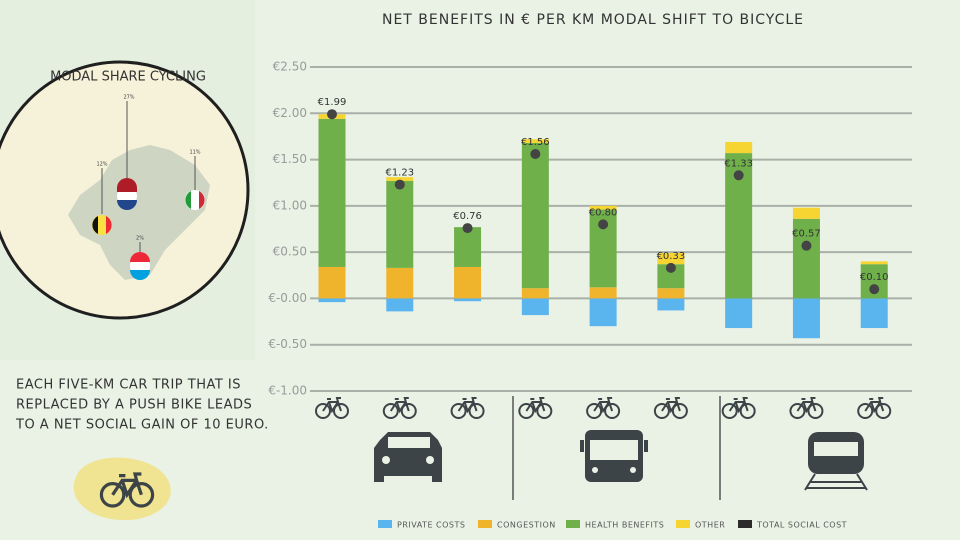 Image resolution: width=960 pixels, height=540 pixels. Describe the element at coordinates (603, 212) in the screenshot. I see `value-label: €0.80` at that location.